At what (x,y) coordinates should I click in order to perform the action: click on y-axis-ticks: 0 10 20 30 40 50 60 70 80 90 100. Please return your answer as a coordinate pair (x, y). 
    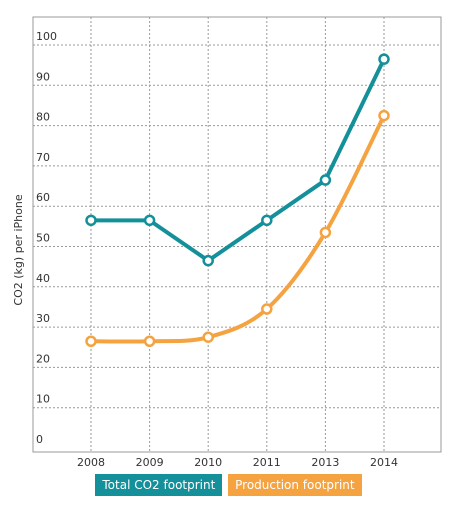
    Looking at the image, I should click on (46, 238).